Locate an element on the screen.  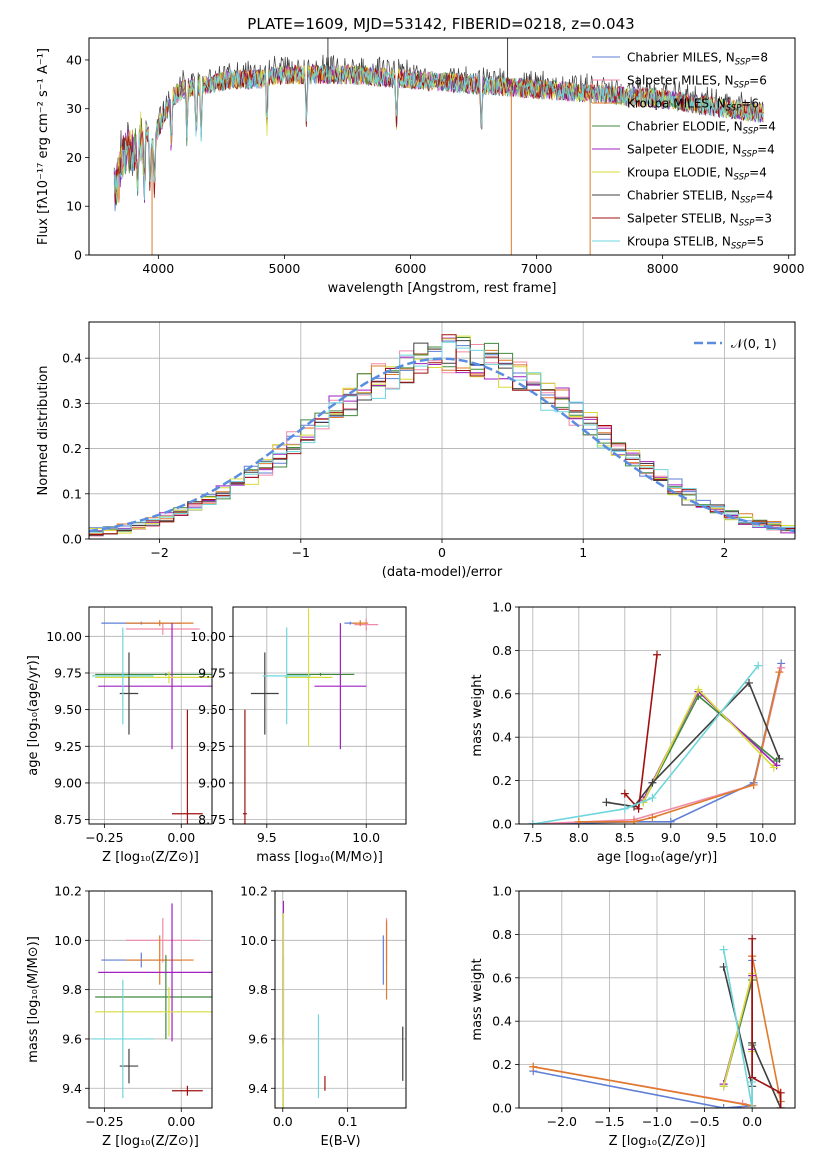
y-tick-label: 9.75 is located at coordinates (68, 672).